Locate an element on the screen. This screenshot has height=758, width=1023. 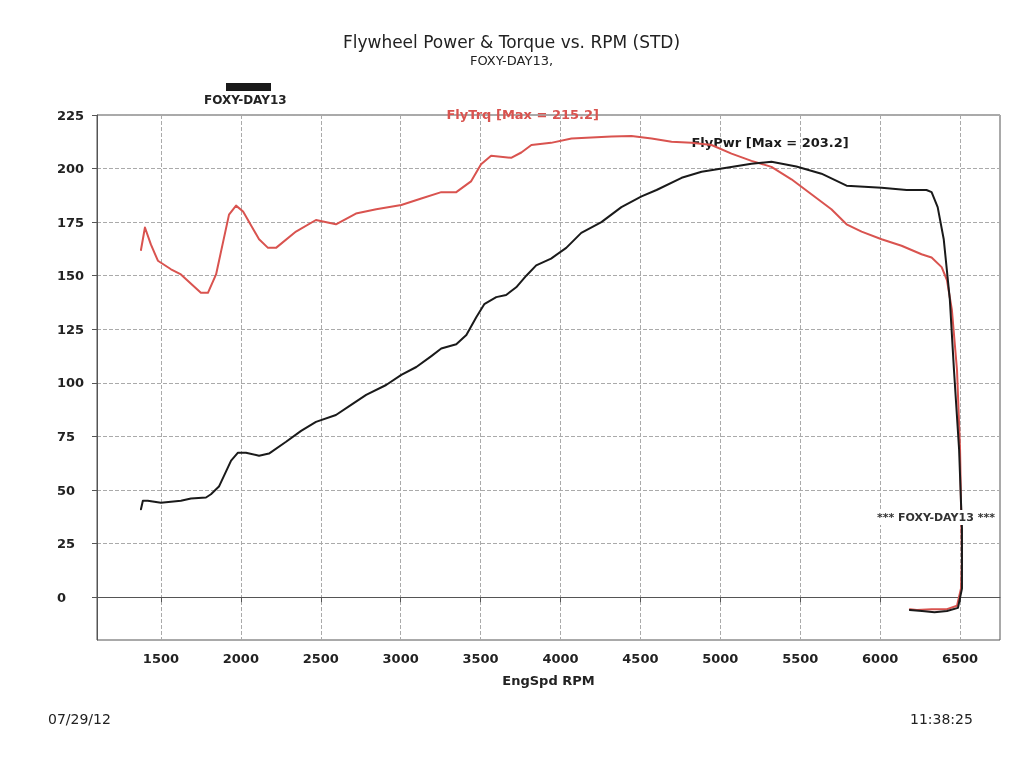
x-tick-label: 5000 is located at coordinates (720, 658).